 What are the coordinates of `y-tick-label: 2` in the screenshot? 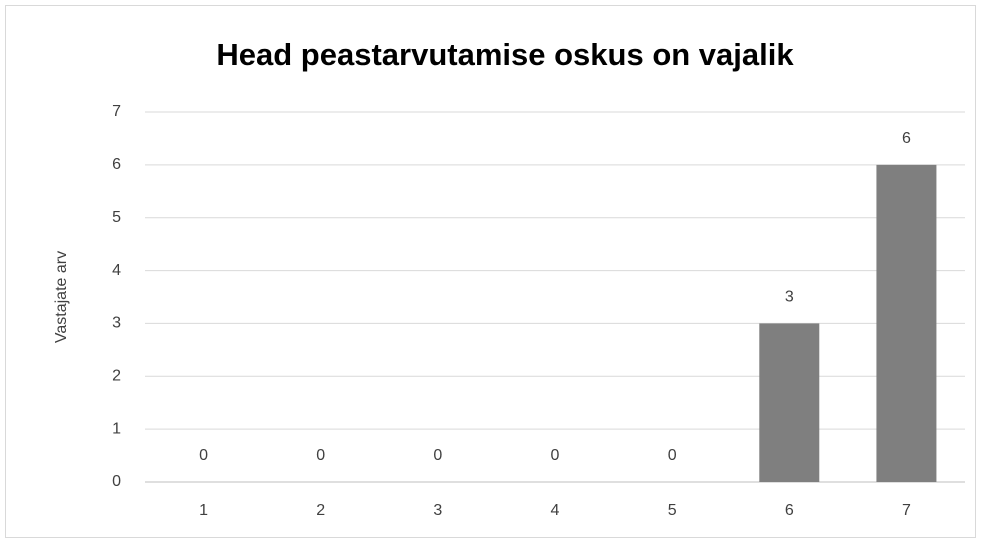 It's located at (116, 376).